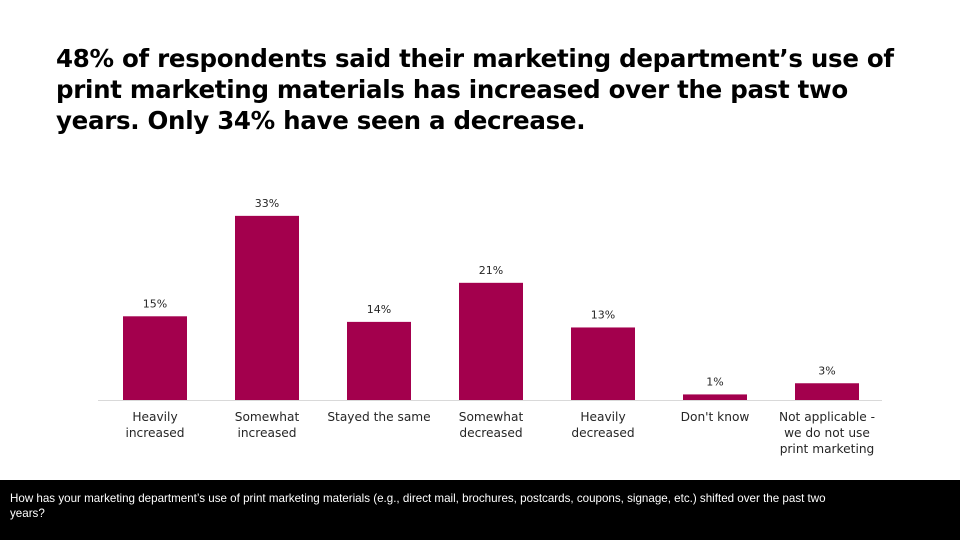  I want to click on data-label: 13%, so click(603, 314).